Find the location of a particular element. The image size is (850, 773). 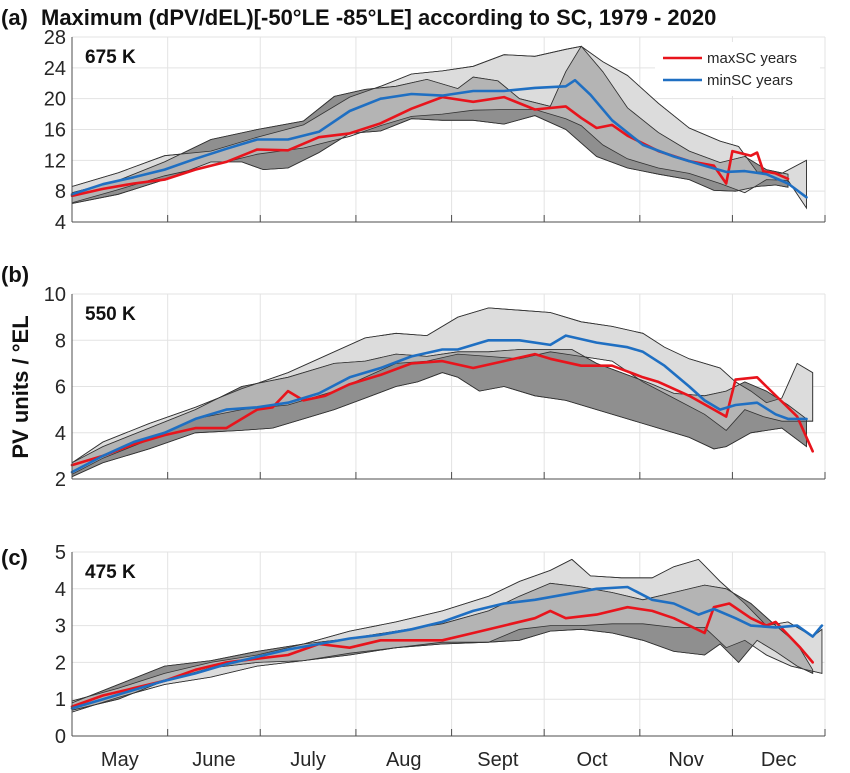

y-axis-label: PV units / °EL is located at coordinates (20, 386).